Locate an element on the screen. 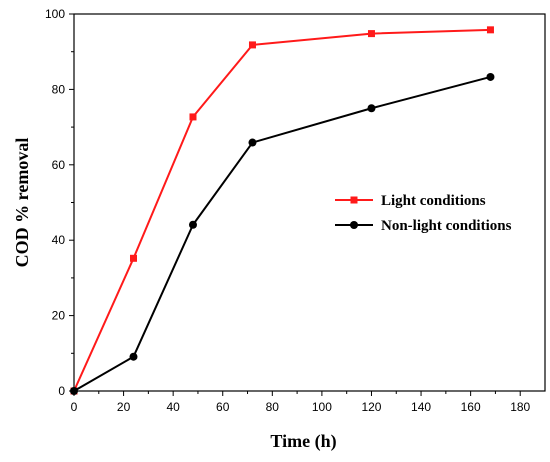 This screenshot has width=550, height=462. legend-item-light: Light conditions is located at coordinates (410, 201).